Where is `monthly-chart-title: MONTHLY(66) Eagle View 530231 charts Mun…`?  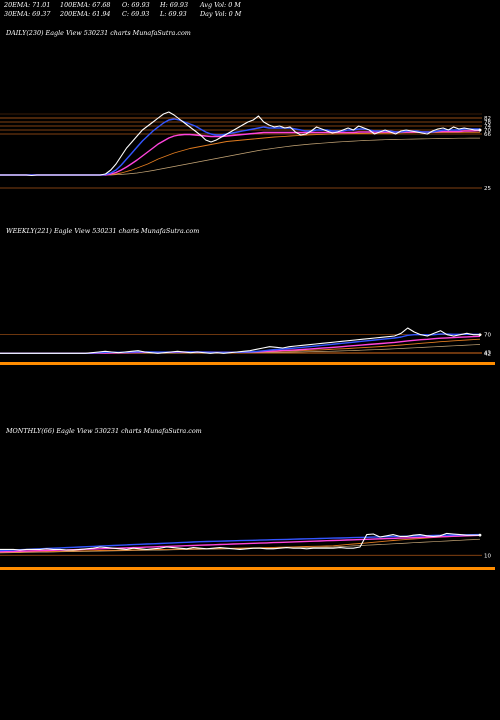
monthly-chart-title: MONTHLY(66) Eagle View 530231 charts Mun… is located at coordinates (104, 431).